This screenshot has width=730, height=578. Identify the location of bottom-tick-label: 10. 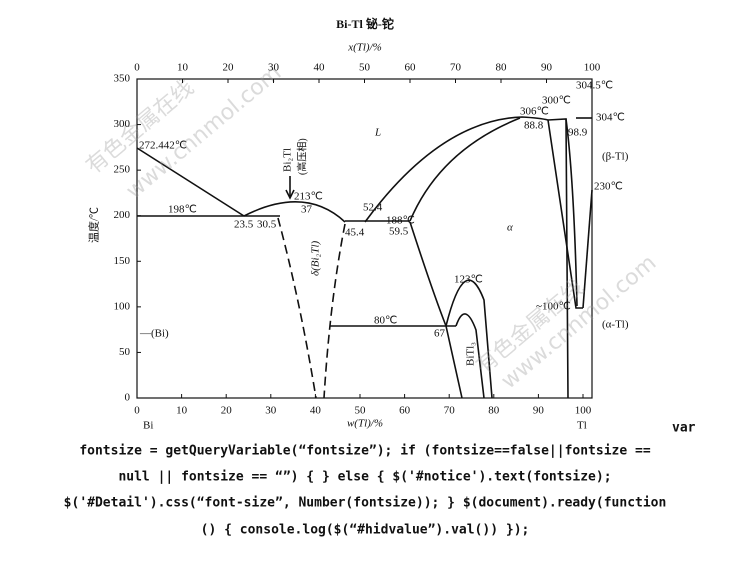
(182, 411).